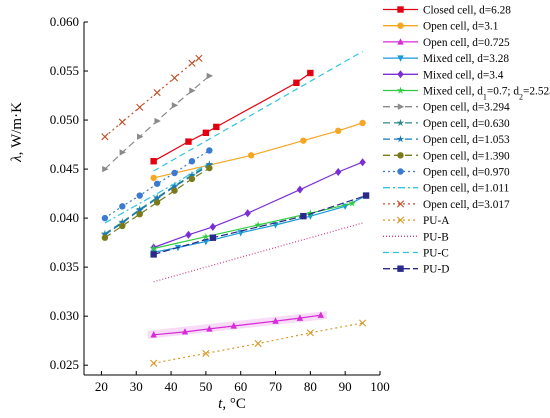 The height and width of the screenshot is (418, 550). What do you see at coordinates (17, 128) in the screenshot?
I see `y-axis-unit: , W/m·K` at bounding box center [17, 128].